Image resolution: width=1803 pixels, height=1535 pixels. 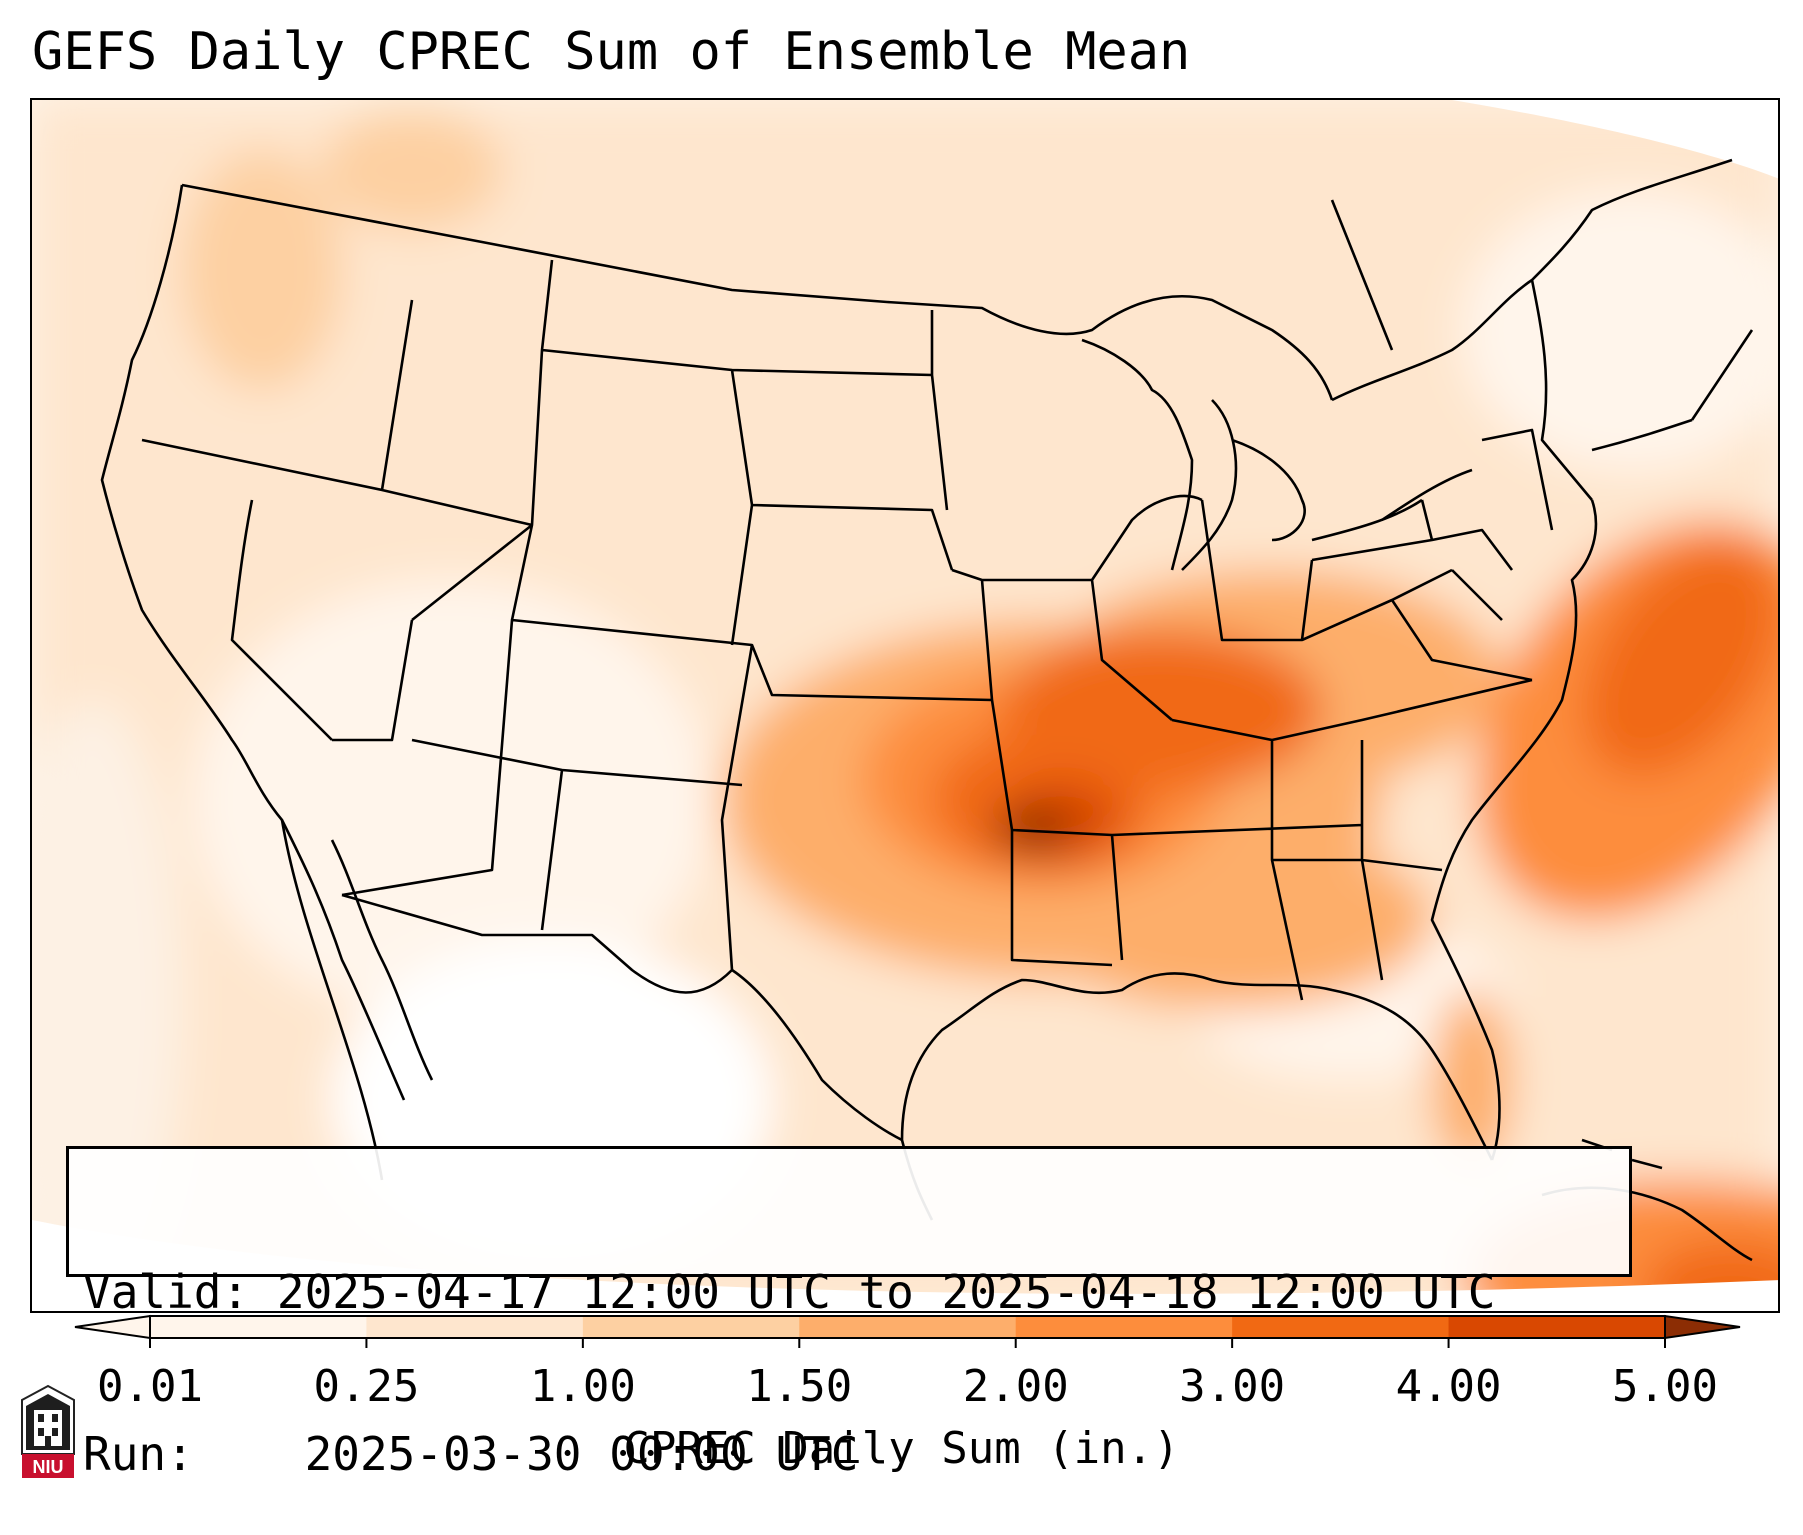 I want to click on valid-label: Valid:, so click(x=166, y=1292).